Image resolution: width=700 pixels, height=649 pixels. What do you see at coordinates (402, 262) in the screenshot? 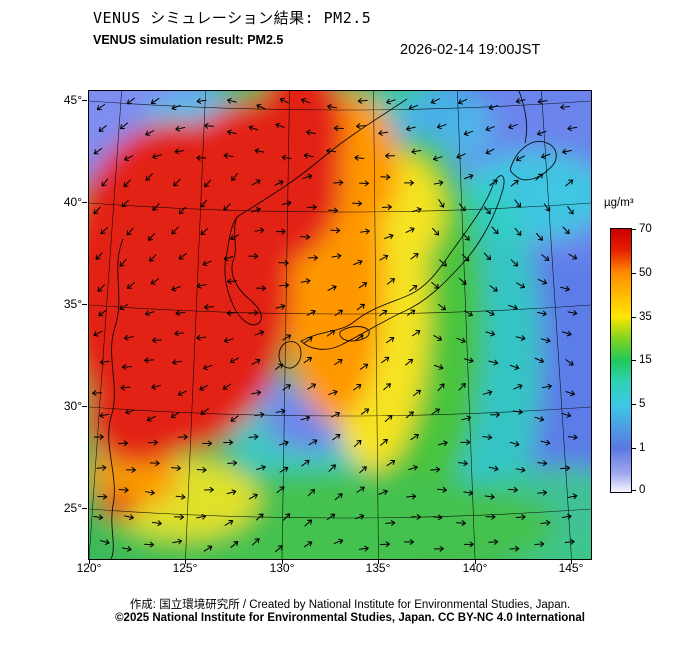
I see `coastline-honshu` at bounding box center [402, 262].